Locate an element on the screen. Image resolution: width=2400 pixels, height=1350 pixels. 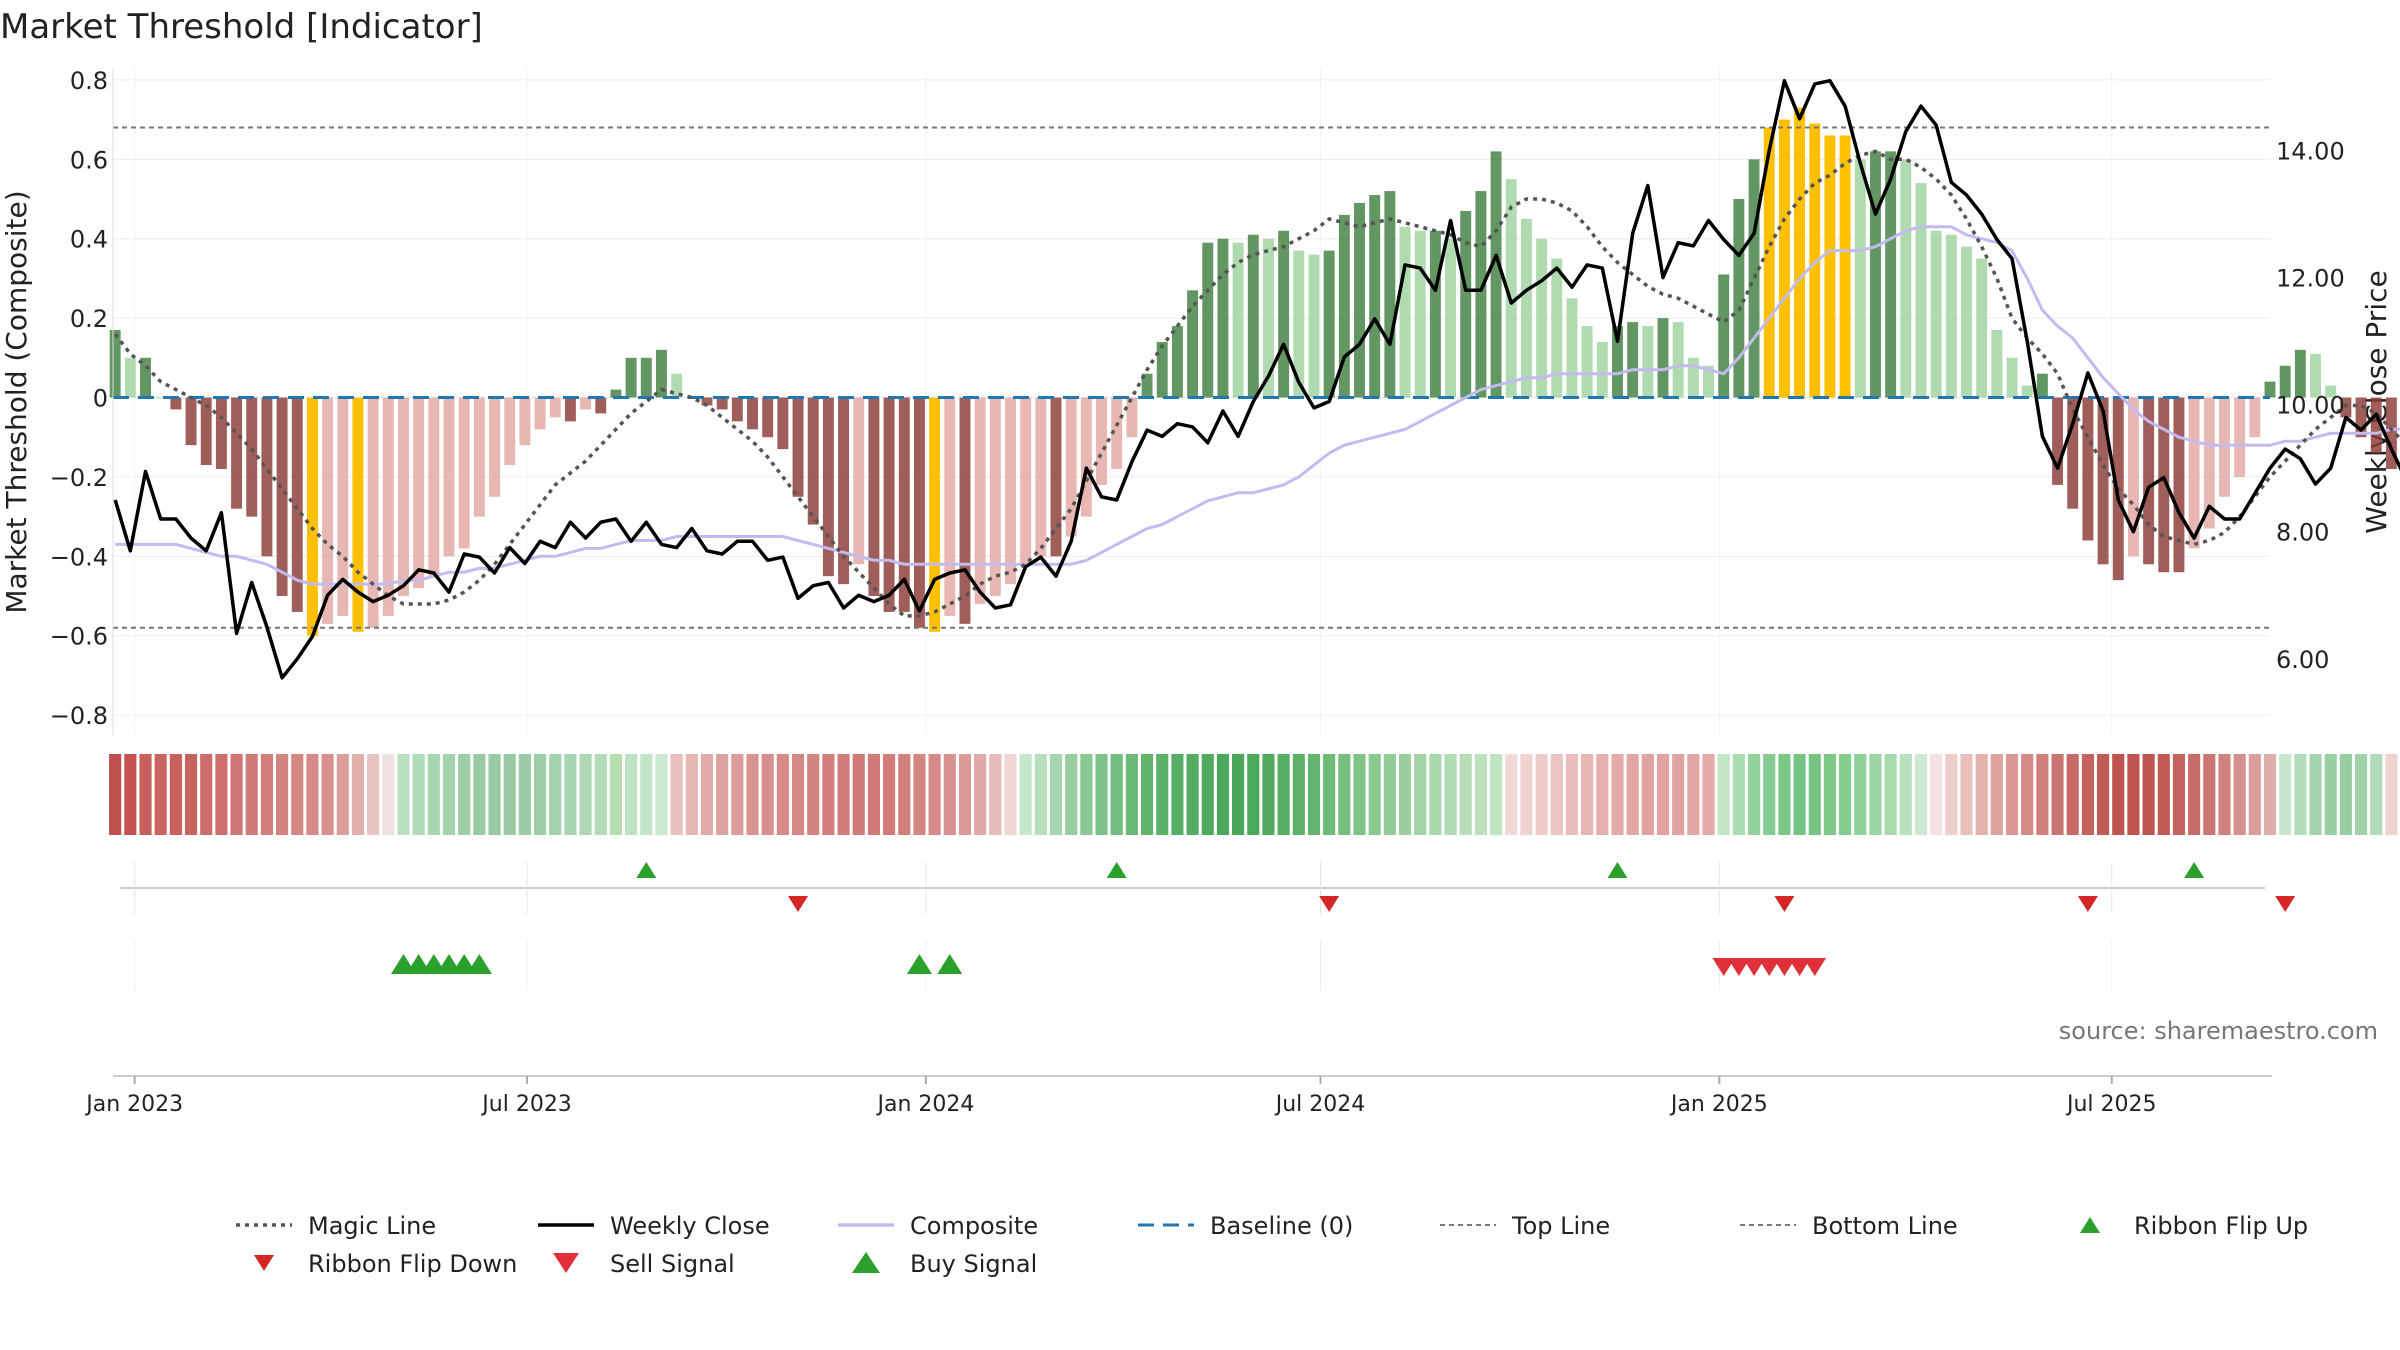
buy-signal-marker is located at coordinates (950, 964).